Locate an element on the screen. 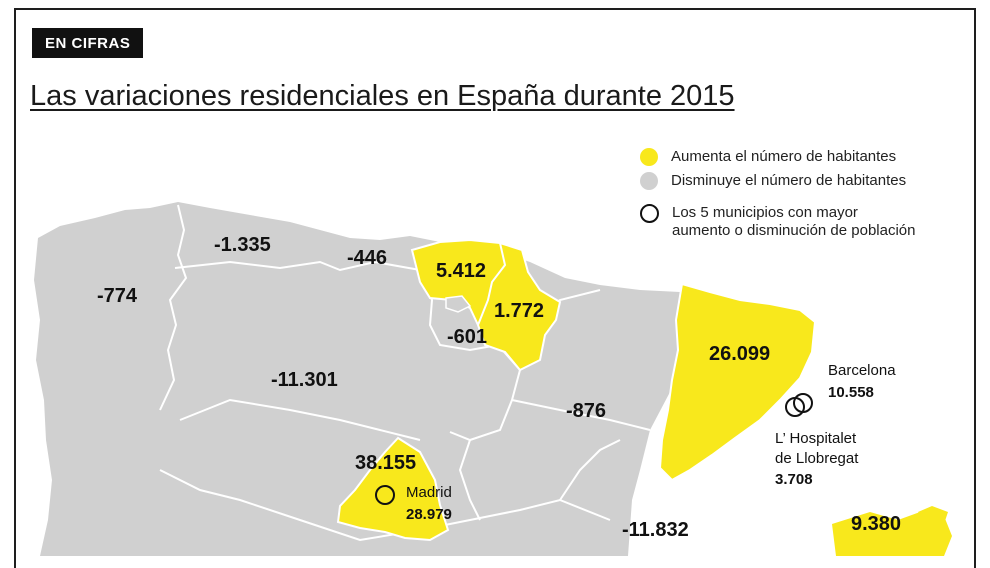 The image size is (990, 568). region-label-pais-vasco: 5.412 is located at coordinates (461, 271).